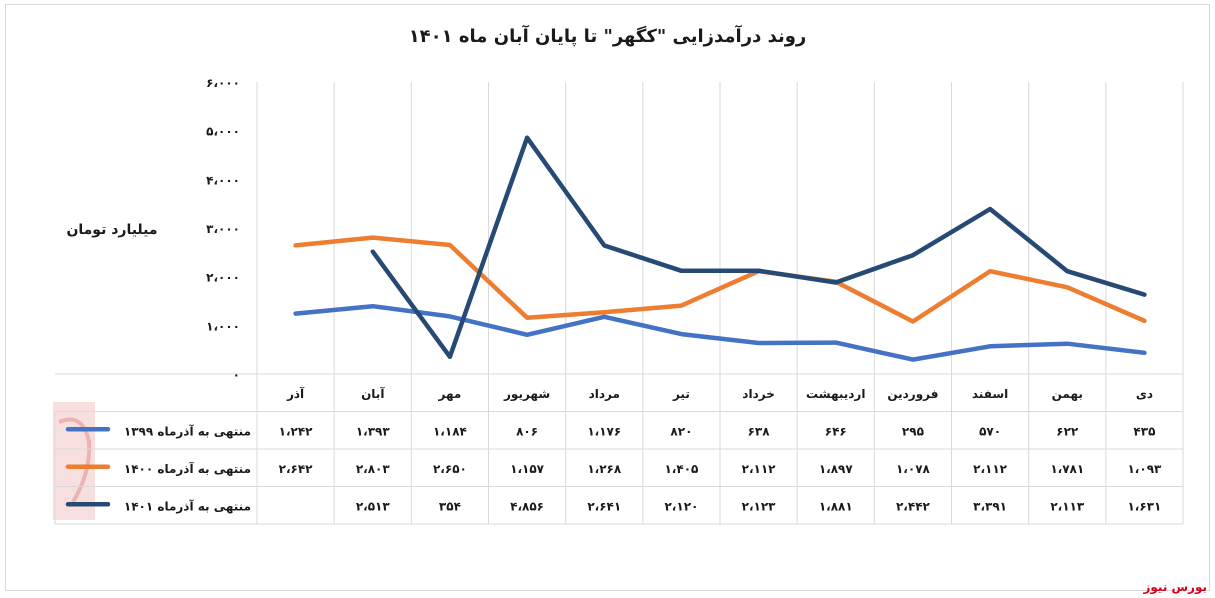 Image resolution: width=1215 pixels, height=598 pixels. Describe the element at coordinates (1067, 469) in the screenshot. I see `data-cell: ۱،۷۸۱` at that location.